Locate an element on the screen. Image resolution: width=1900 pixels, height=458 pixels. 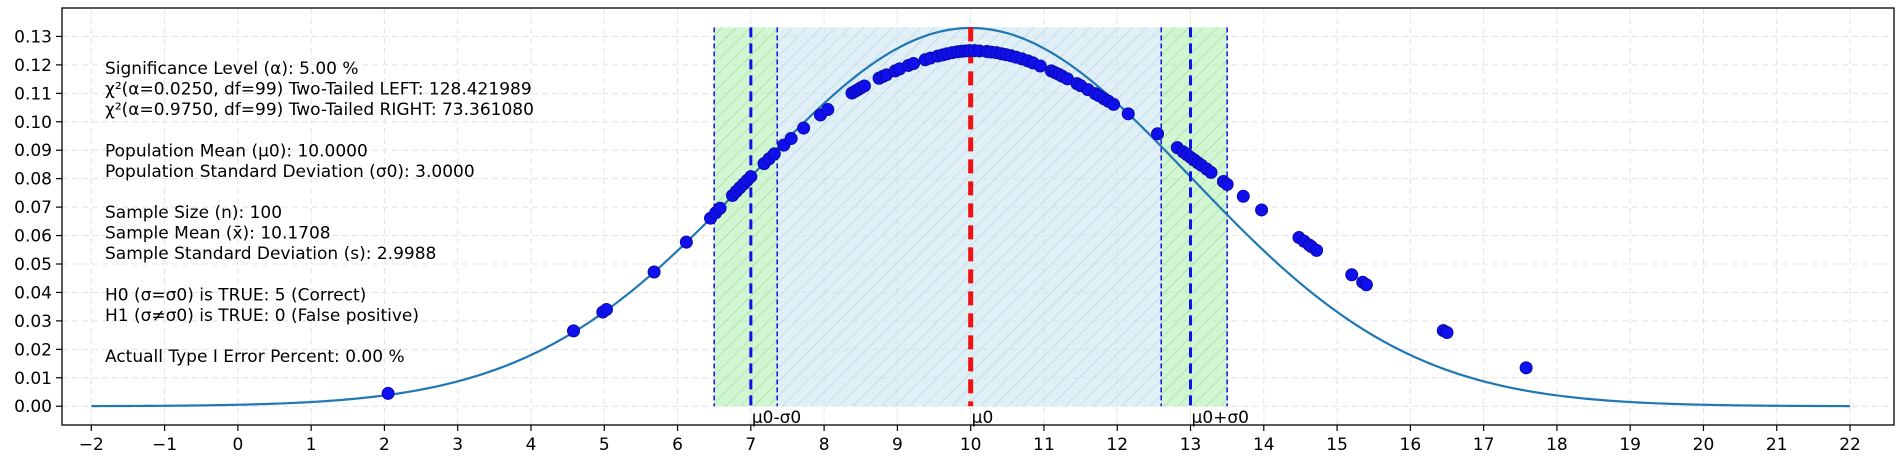
y-tick-label: 0.10 is located at coordinates (33, 123).